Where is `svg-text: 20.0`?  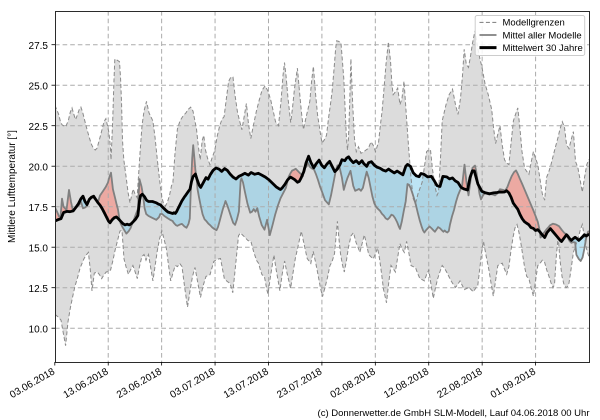 svg-text: 20.0 is located at coordinates (39, 167).